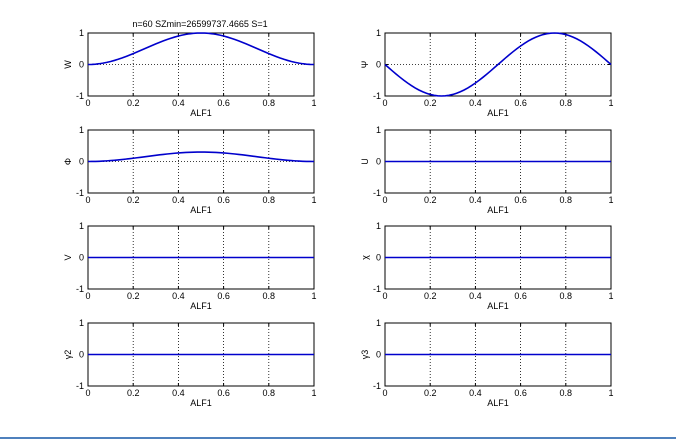 This screenshot has height=439, width=676. I want to click on y-axis-label: γ3, so click(365, 355).